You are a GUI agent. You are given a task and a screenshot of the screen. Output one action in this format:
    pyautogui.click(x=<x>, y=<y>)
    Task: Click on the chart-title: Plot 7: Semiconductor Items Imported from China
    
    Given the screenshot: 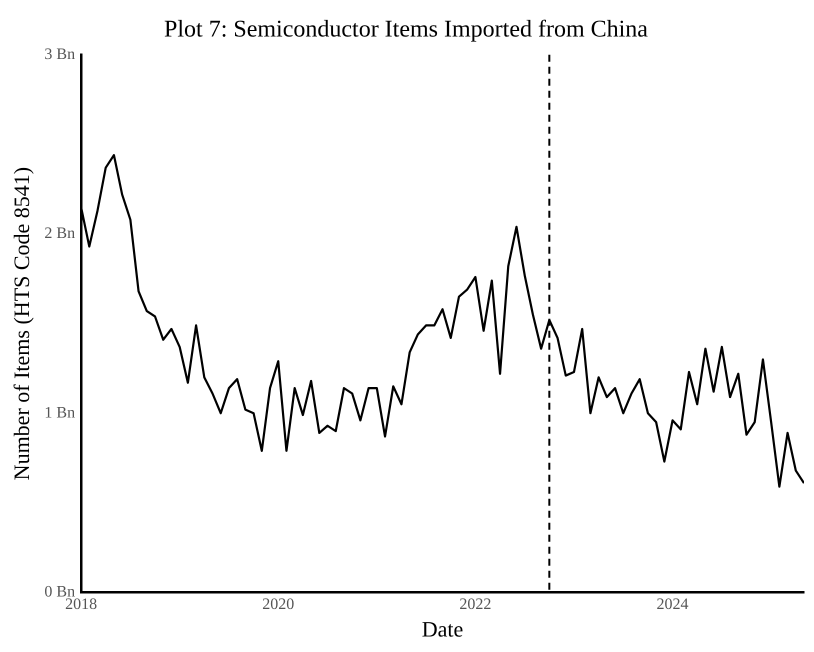 What is the action you would take?
    pyautogui.click(x=406, y=29)
    